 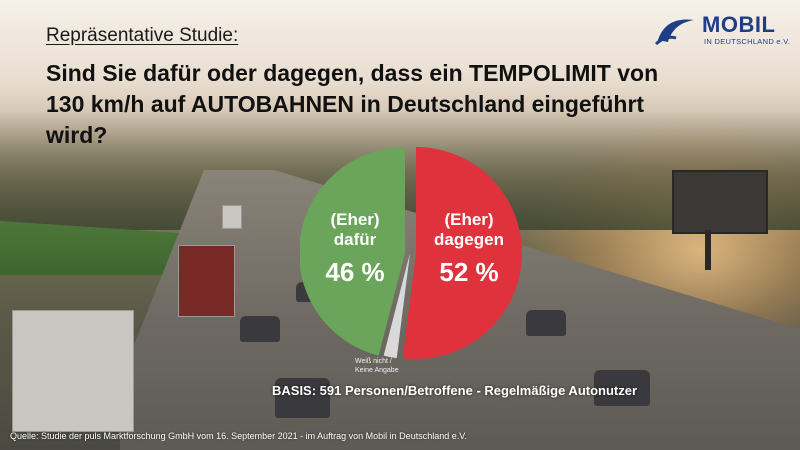 I want to click on mobil-logo: MOBIL IN DEUTSCHLAND e.V., so click(x=724, y=32).